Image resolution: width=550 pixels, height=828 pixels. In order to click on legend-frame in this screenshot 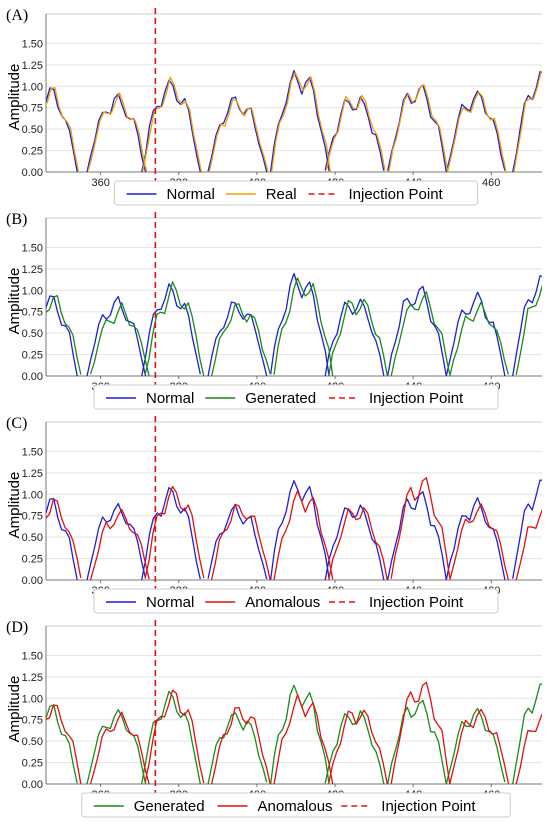, I will do `click(296, 601)`.